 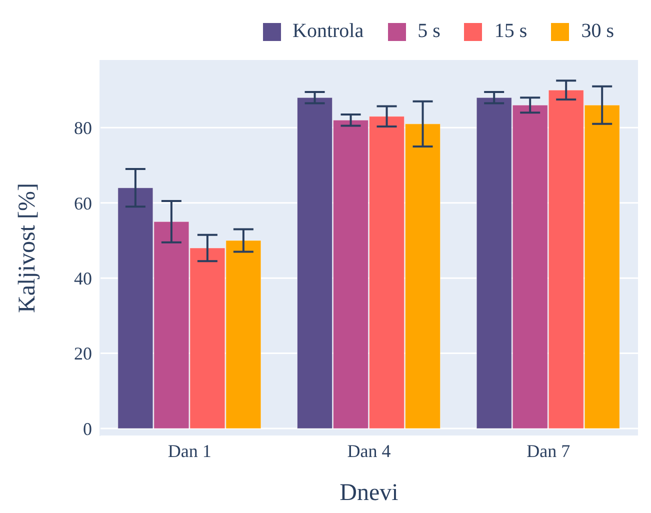 What do you see at coordinates (190, 450) in the screenshot?
I see `x-tick-label: Dan 1` at bounding box center [190, 450].